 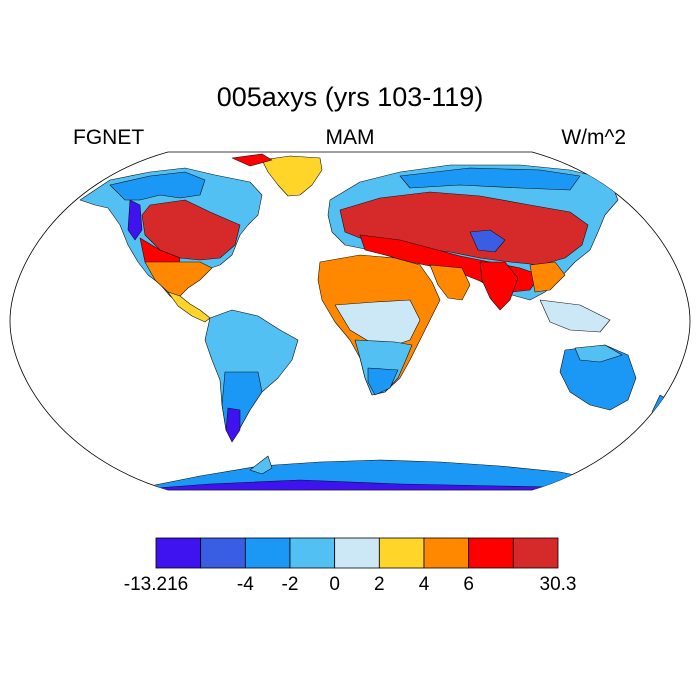 I want to click on tibet-cold, so click(x=487, y=241).